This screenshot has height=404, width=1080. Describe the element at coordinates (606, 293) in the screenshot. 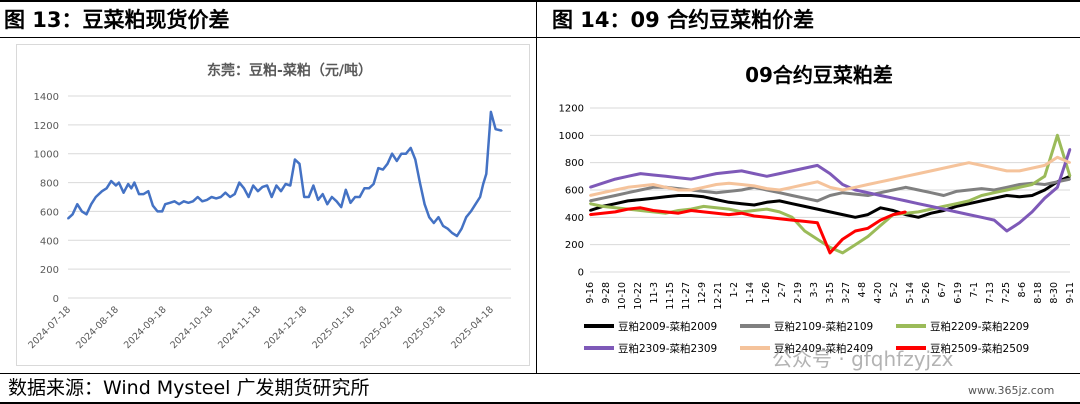

I see `x-tick-label: 9-28` at that location.